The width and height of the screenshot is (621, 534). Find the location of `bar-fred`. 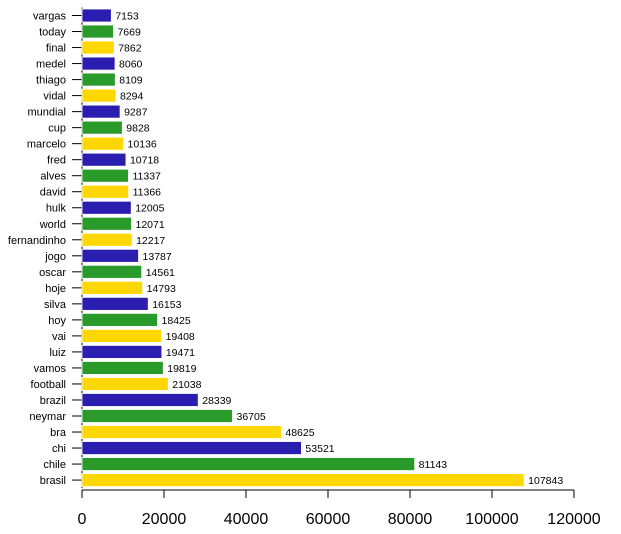

bar-fred is located at coordinates (104, 159).